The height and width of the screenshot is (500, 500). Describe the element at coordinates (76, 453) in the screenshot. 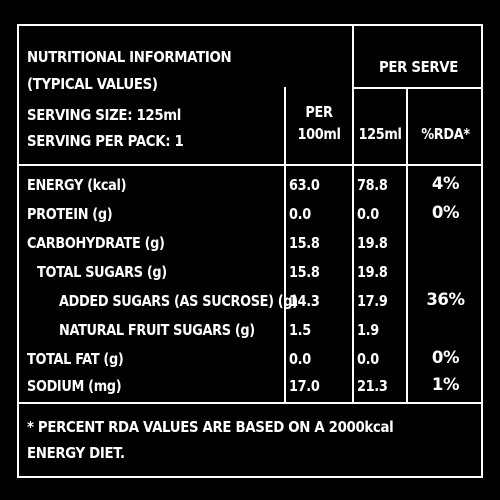

I see `footnote-line-2: ENERGY DIET.` at that location.